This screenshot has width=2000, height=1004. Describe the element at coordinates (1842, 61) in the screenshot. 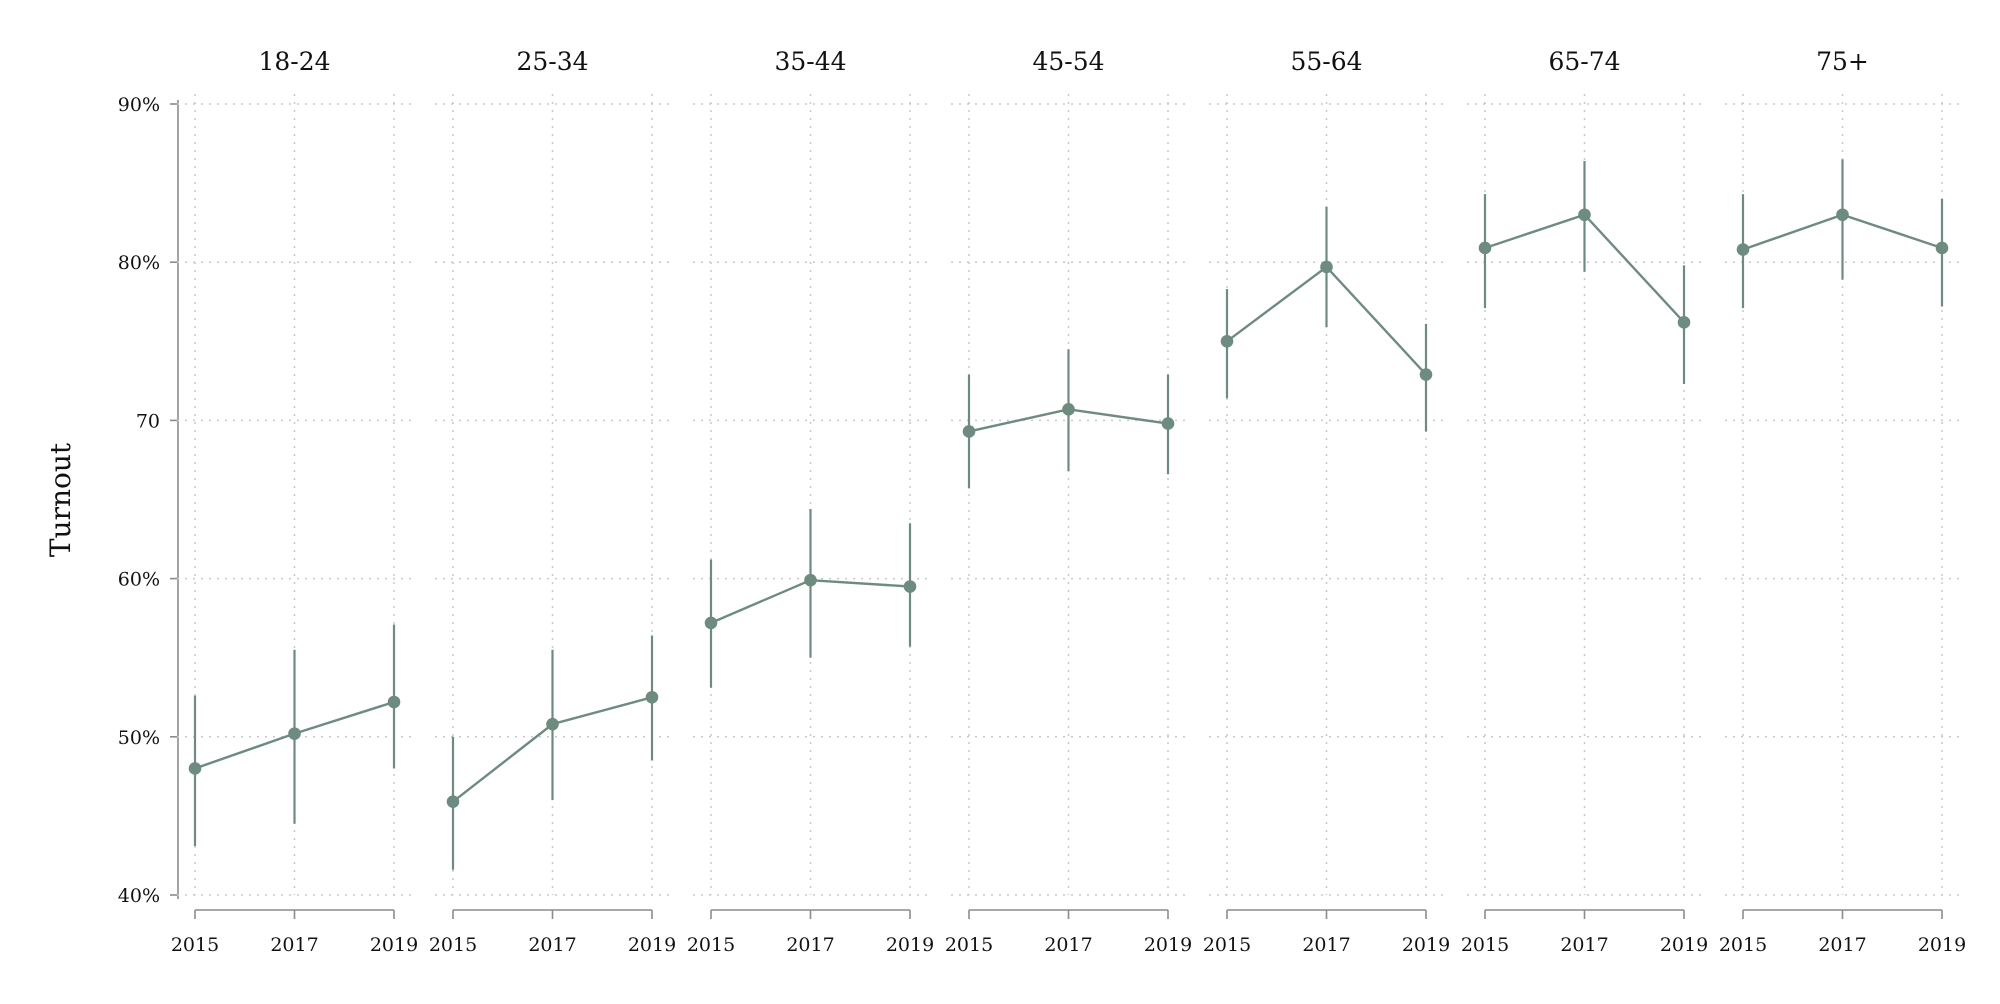

I see `panel-title: 75+` at that location.